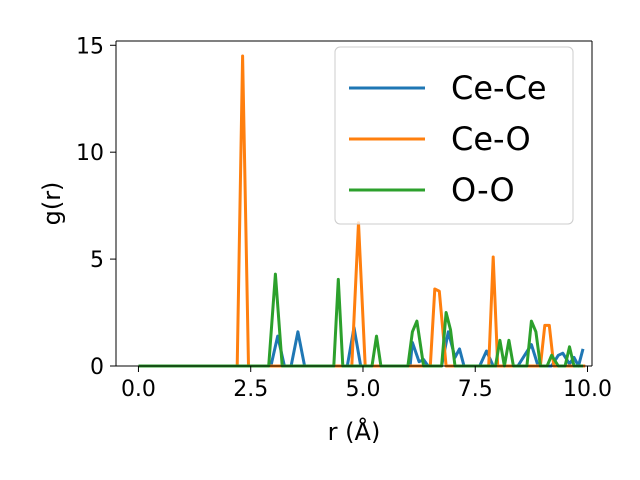 This screenshot has height=480, width=640. I want to click on x-tick-label: 2.5, so click(250, 389).